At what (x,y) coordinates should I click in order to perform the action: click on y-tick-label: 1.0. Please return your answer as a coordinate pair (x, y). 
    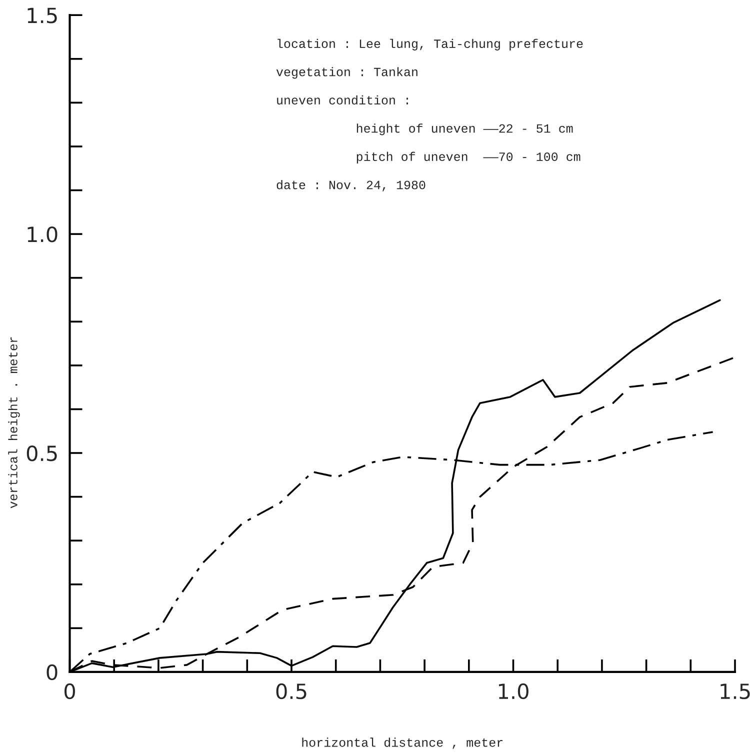
    Looking at the image, I should click on (43, 234).